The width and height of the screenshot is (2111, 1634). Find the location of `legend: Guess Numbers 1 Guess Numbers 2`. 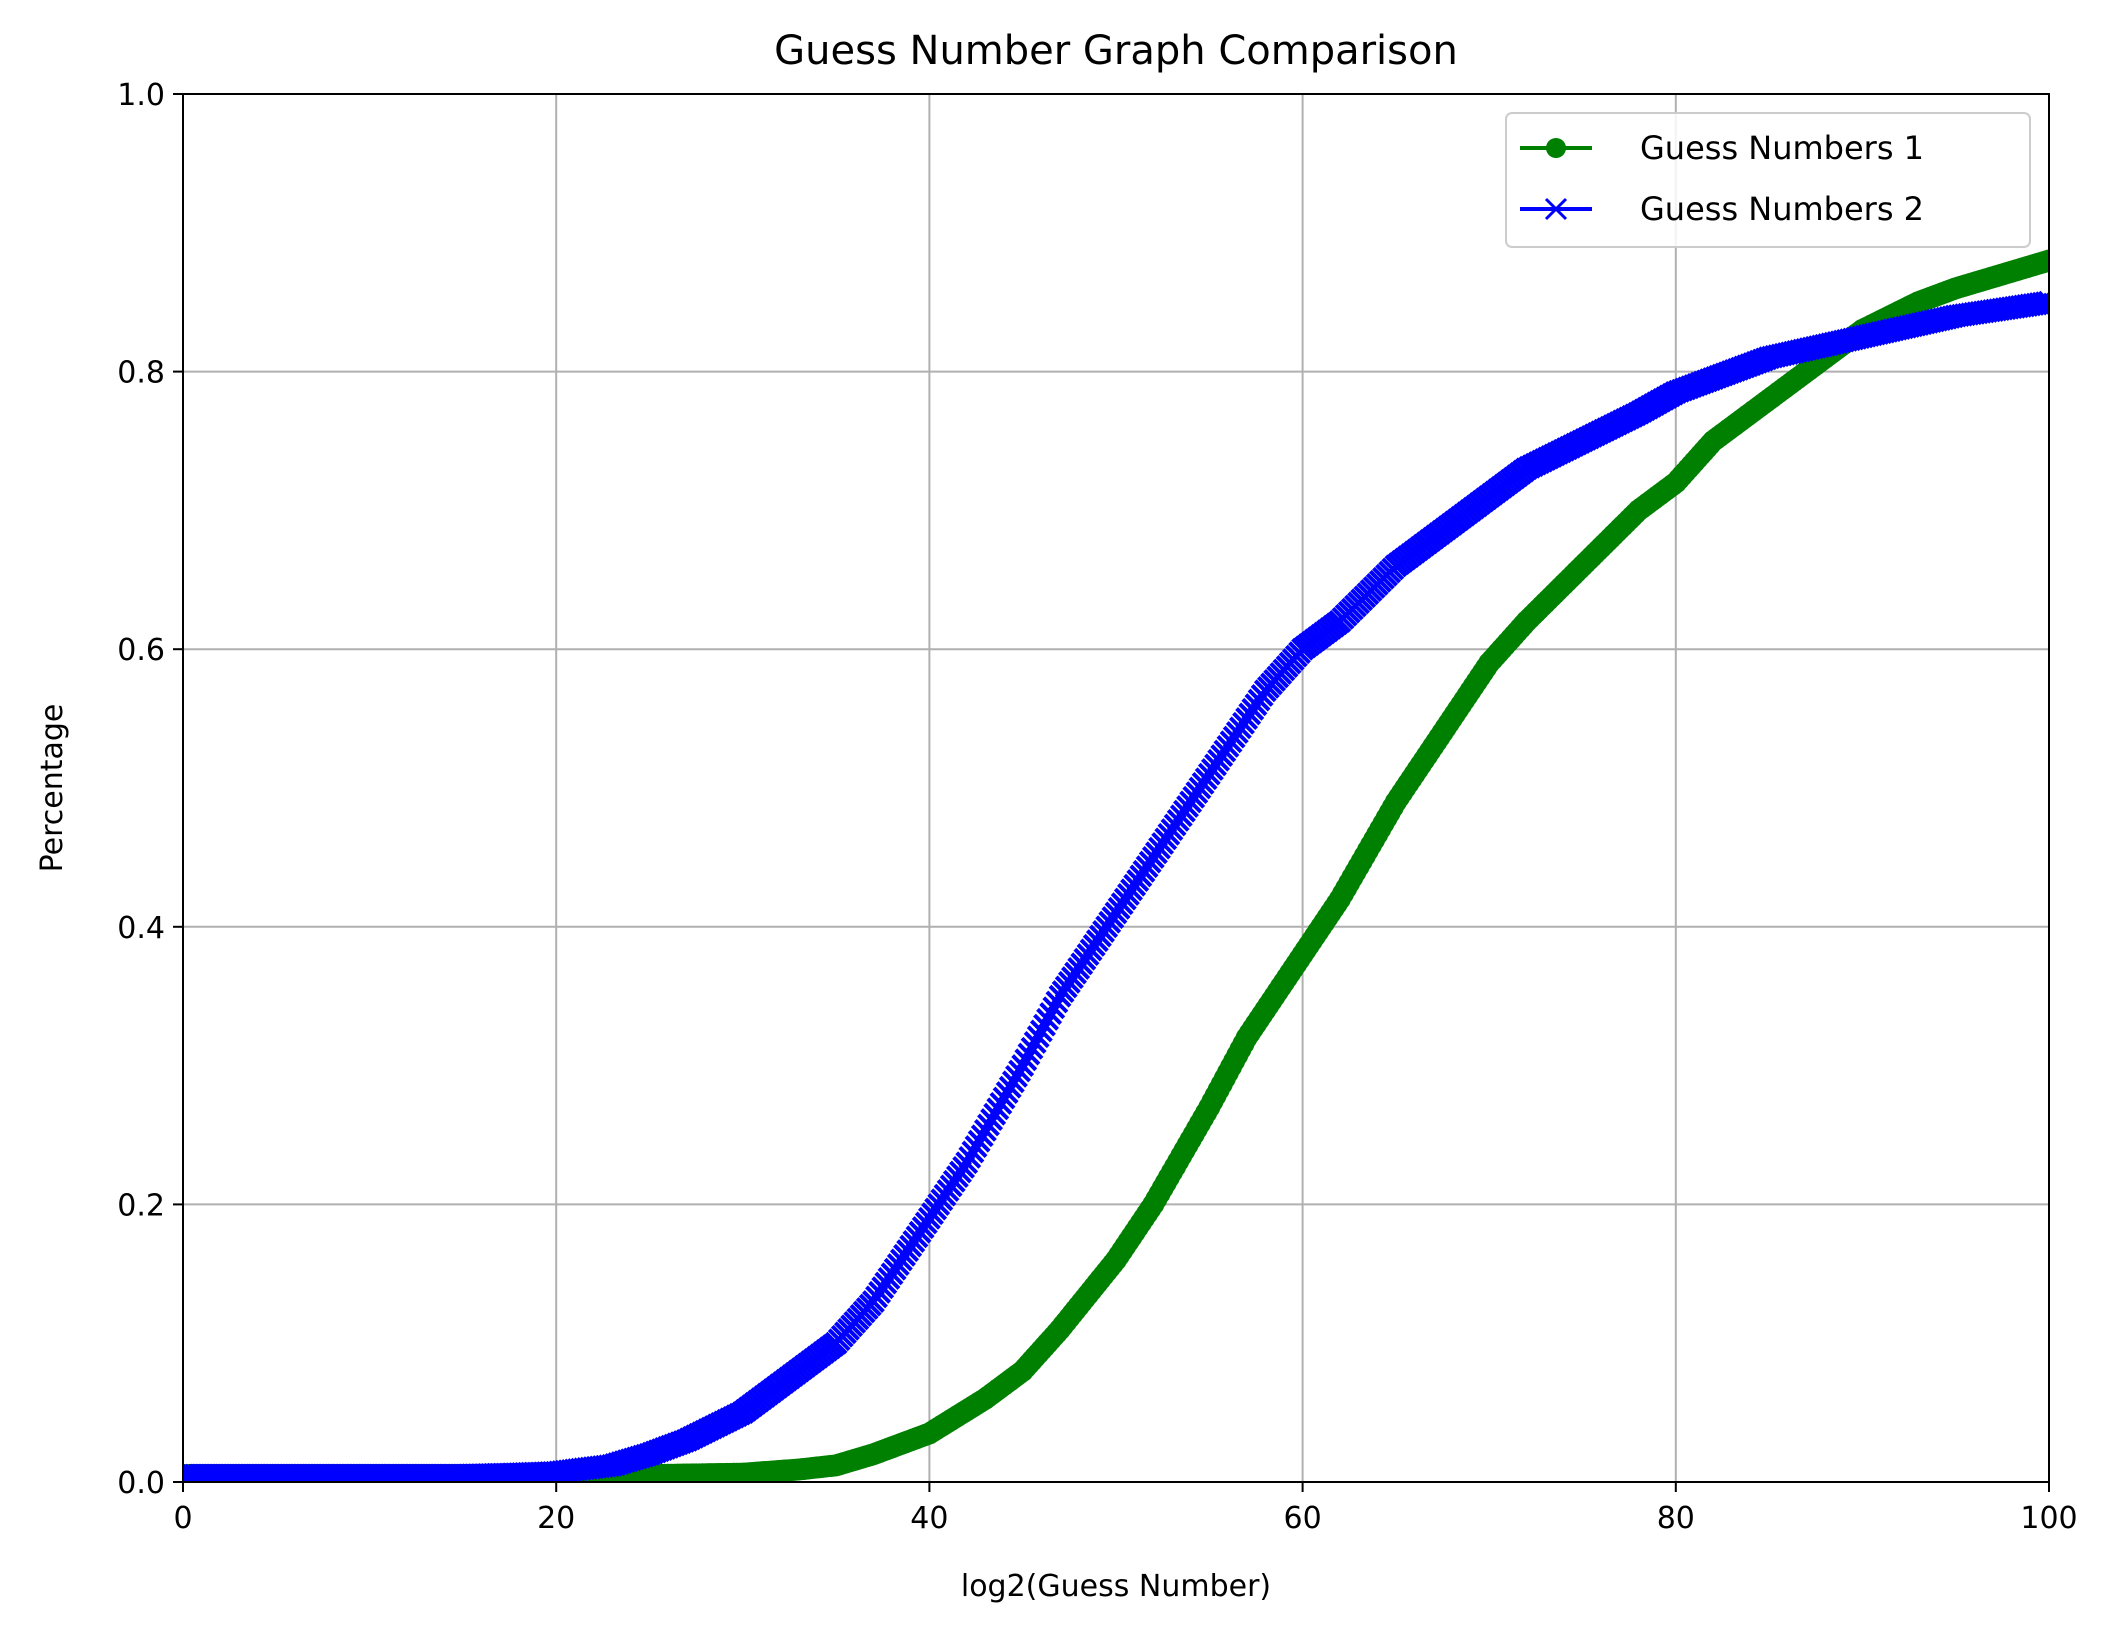

legend: Guess Numbers 1 Guess Numbers 2 is located at coordinates (1768, 180).